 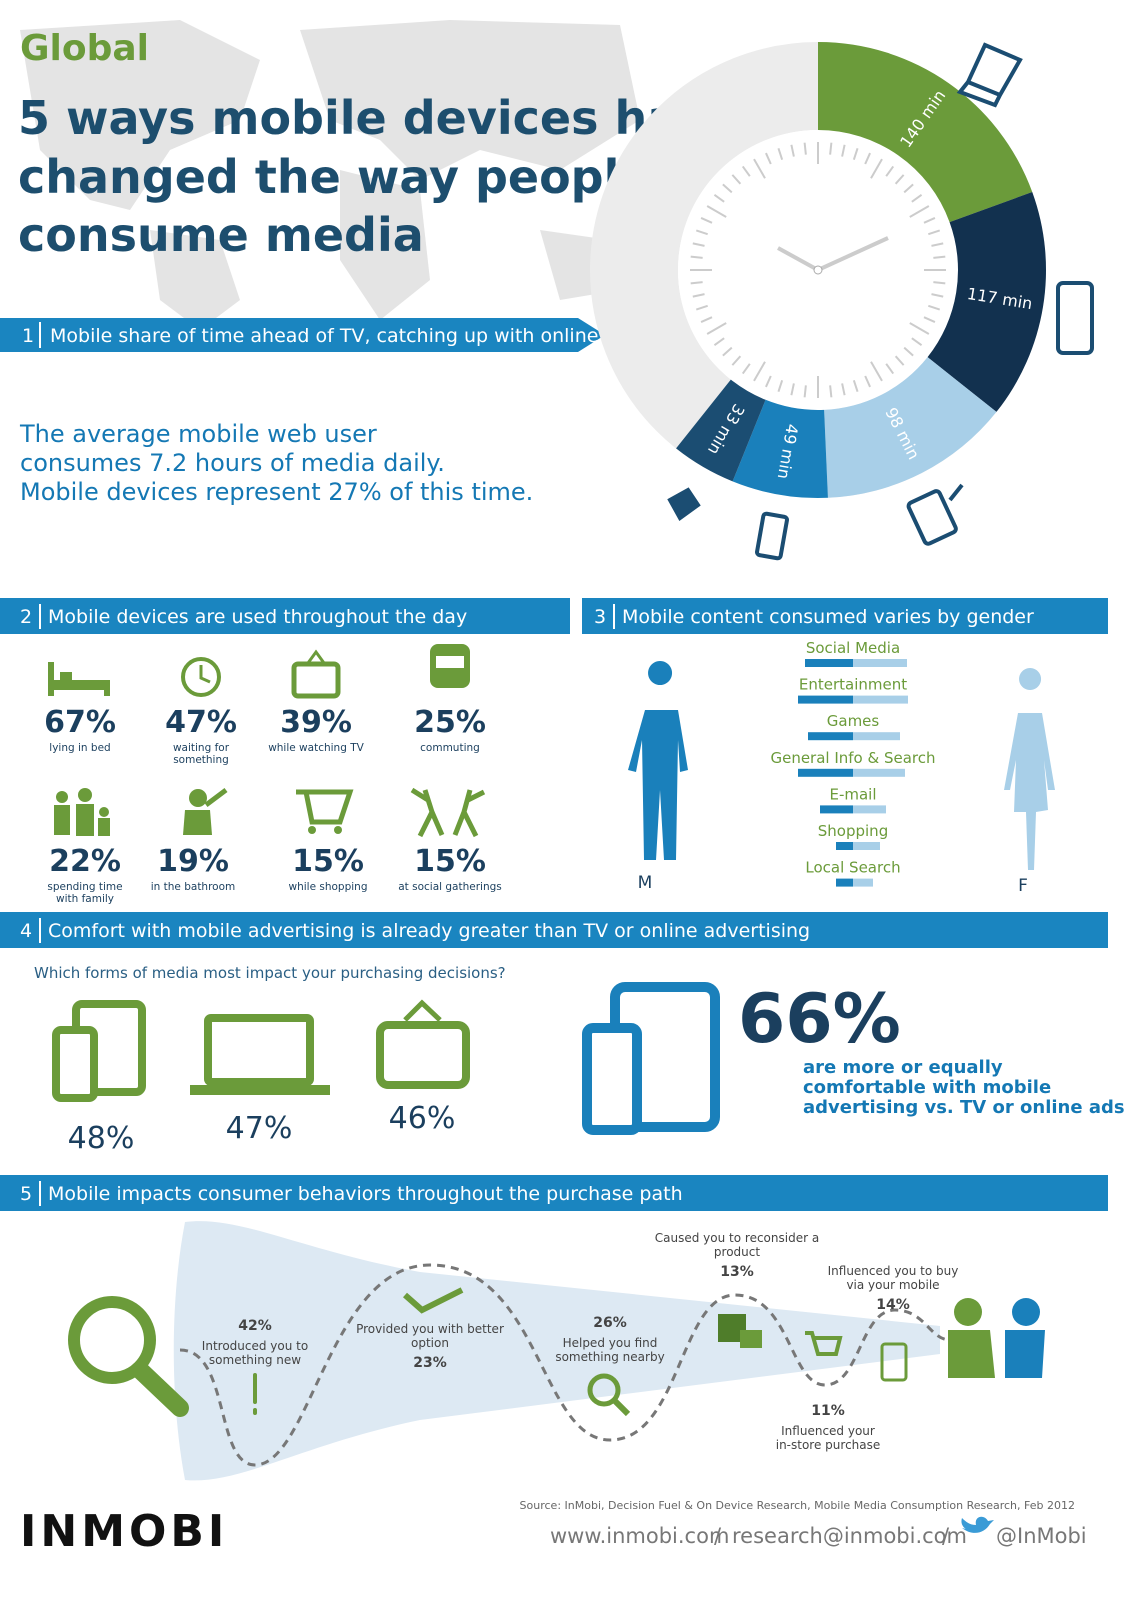 I want to click on clock-center, so click(x=818, y=270).